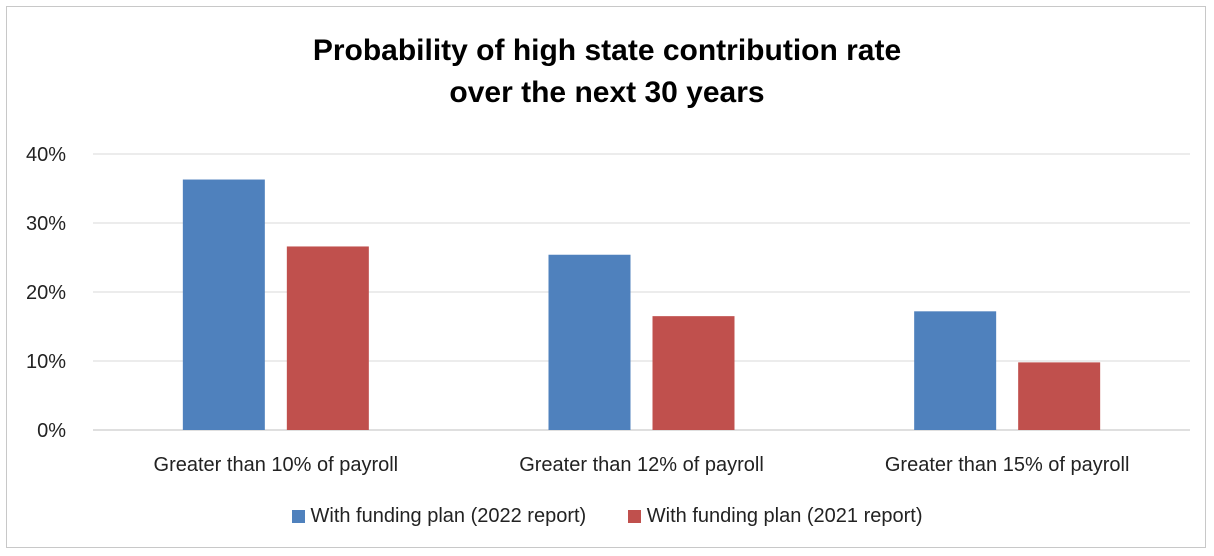 This screenshot has height=556, width=1214. Describe the element at coordinates (46, 362) in the screenshot. I see `y-tick-label: 10%` at that location.